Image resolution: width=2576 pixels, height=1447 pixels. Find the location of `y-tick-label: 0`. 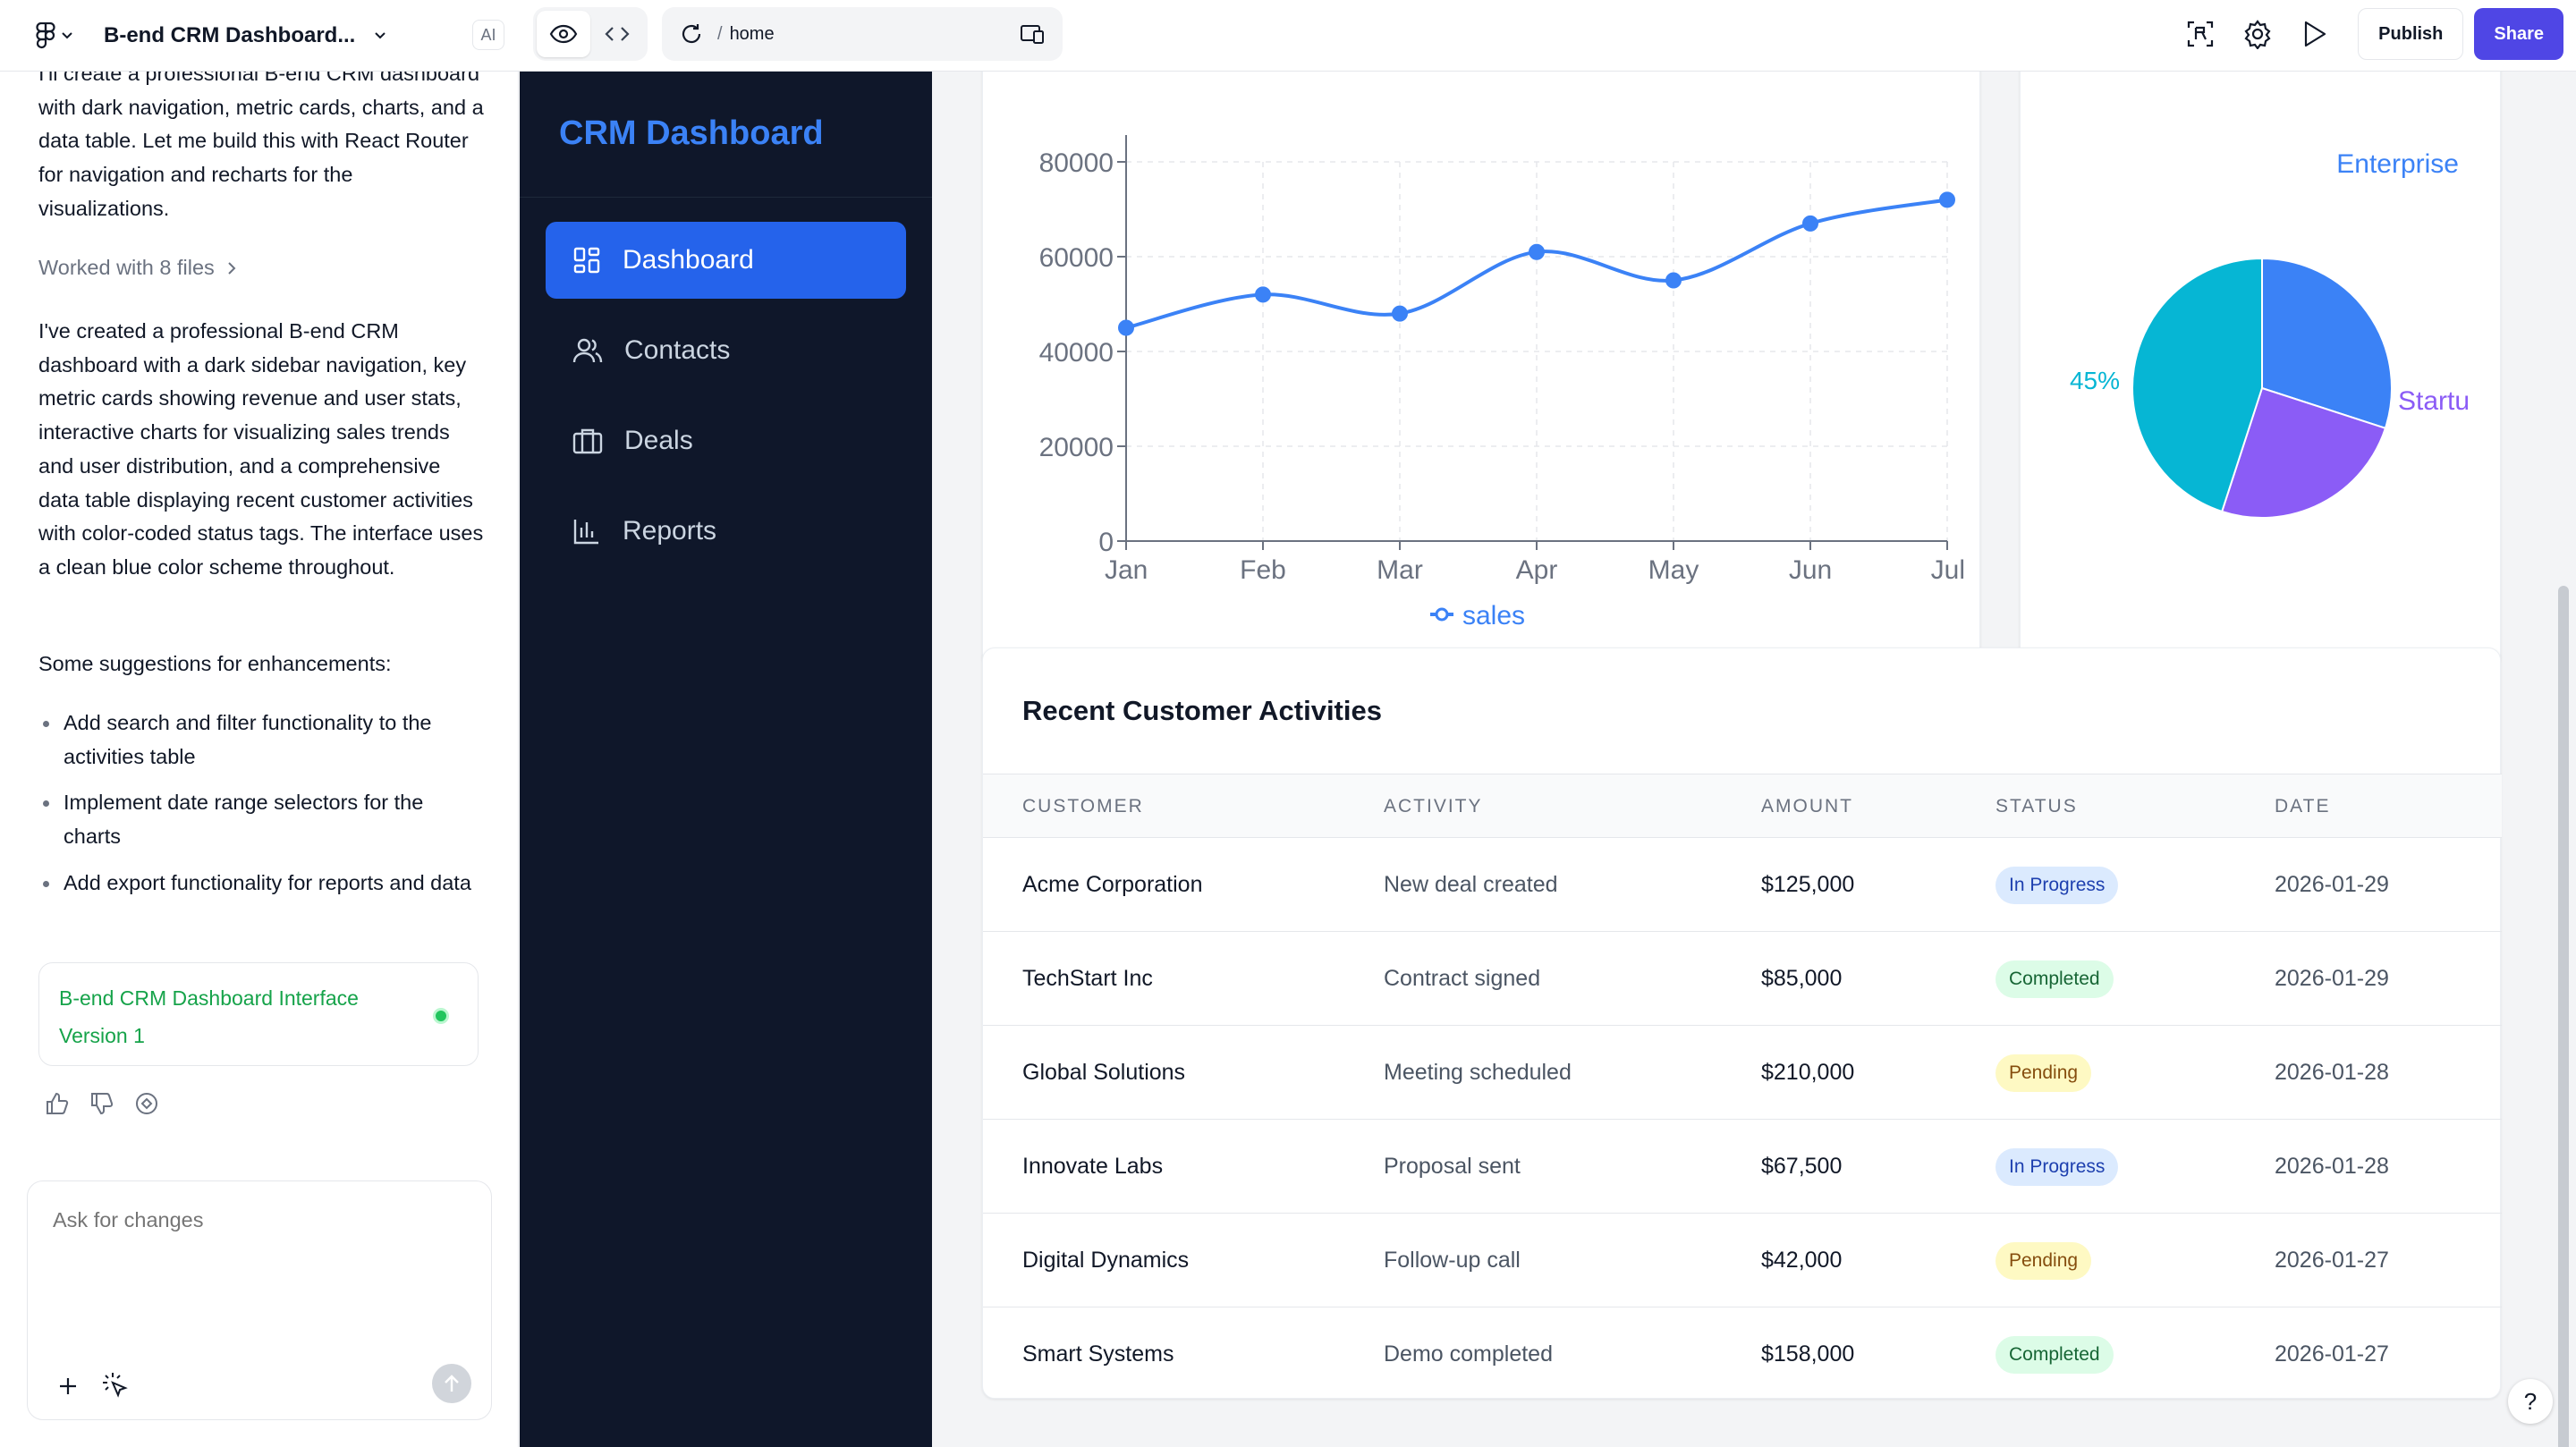

y-tick-label: 0 is located at coordinates (1106, 542).